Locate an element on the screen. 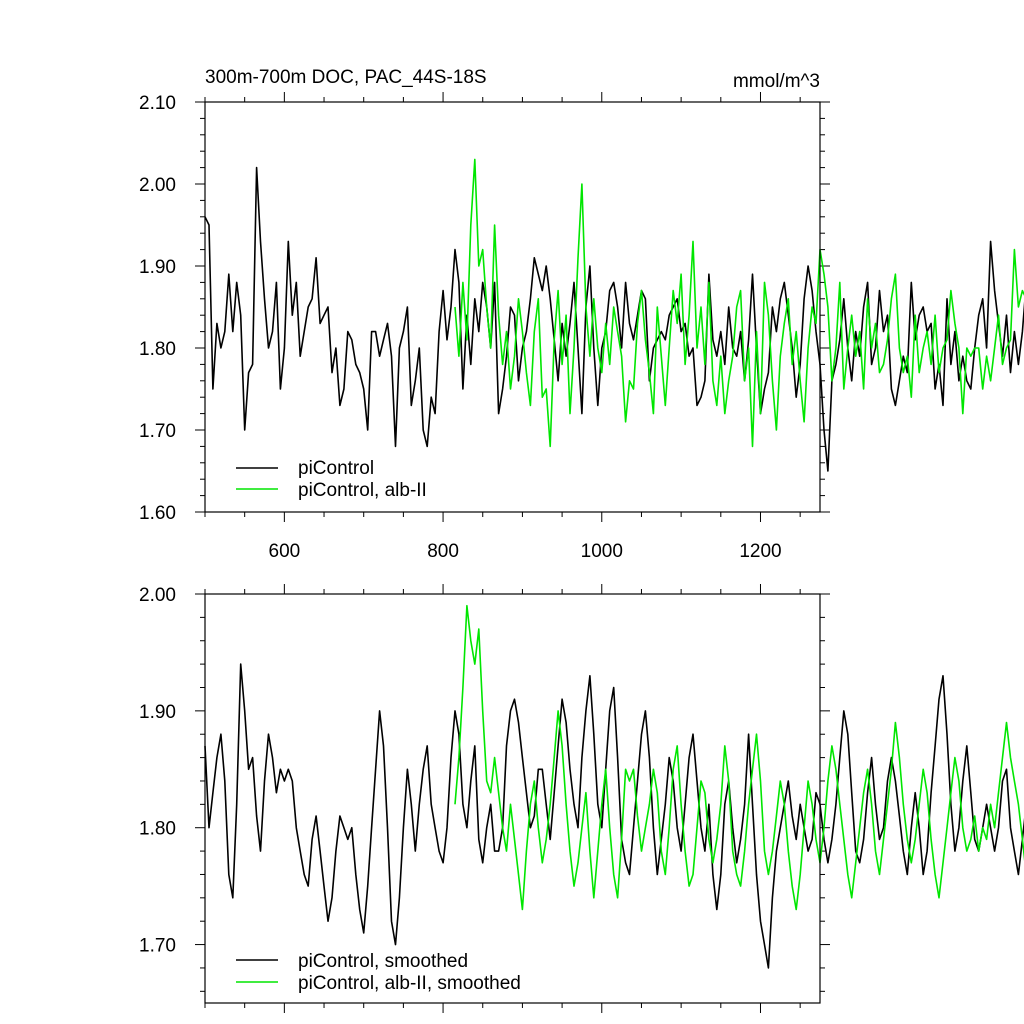 The height and width of the screenshot is (1024, 1024). top-y-tick-labels: 1.60 1.70 1.80 1.90 2.00 2.10 is located at coordinates (157, 308).